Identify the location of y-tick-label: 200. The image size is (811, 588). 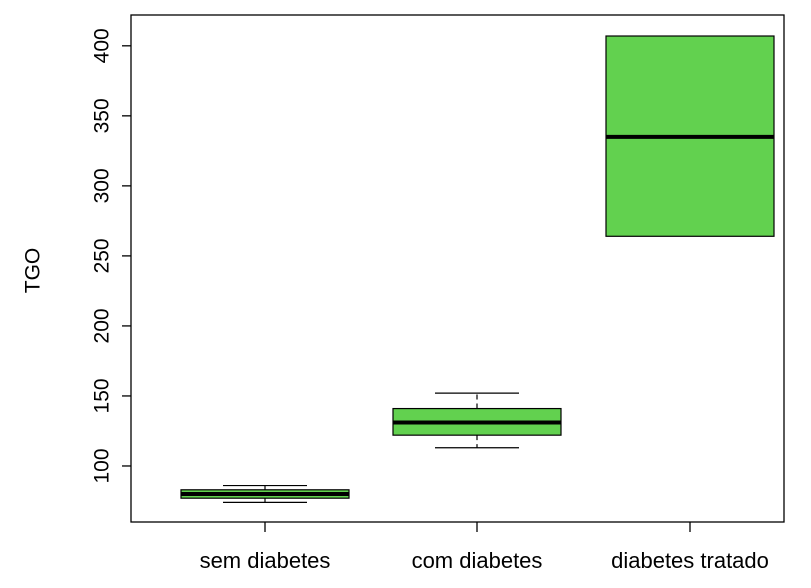
(102, 325).